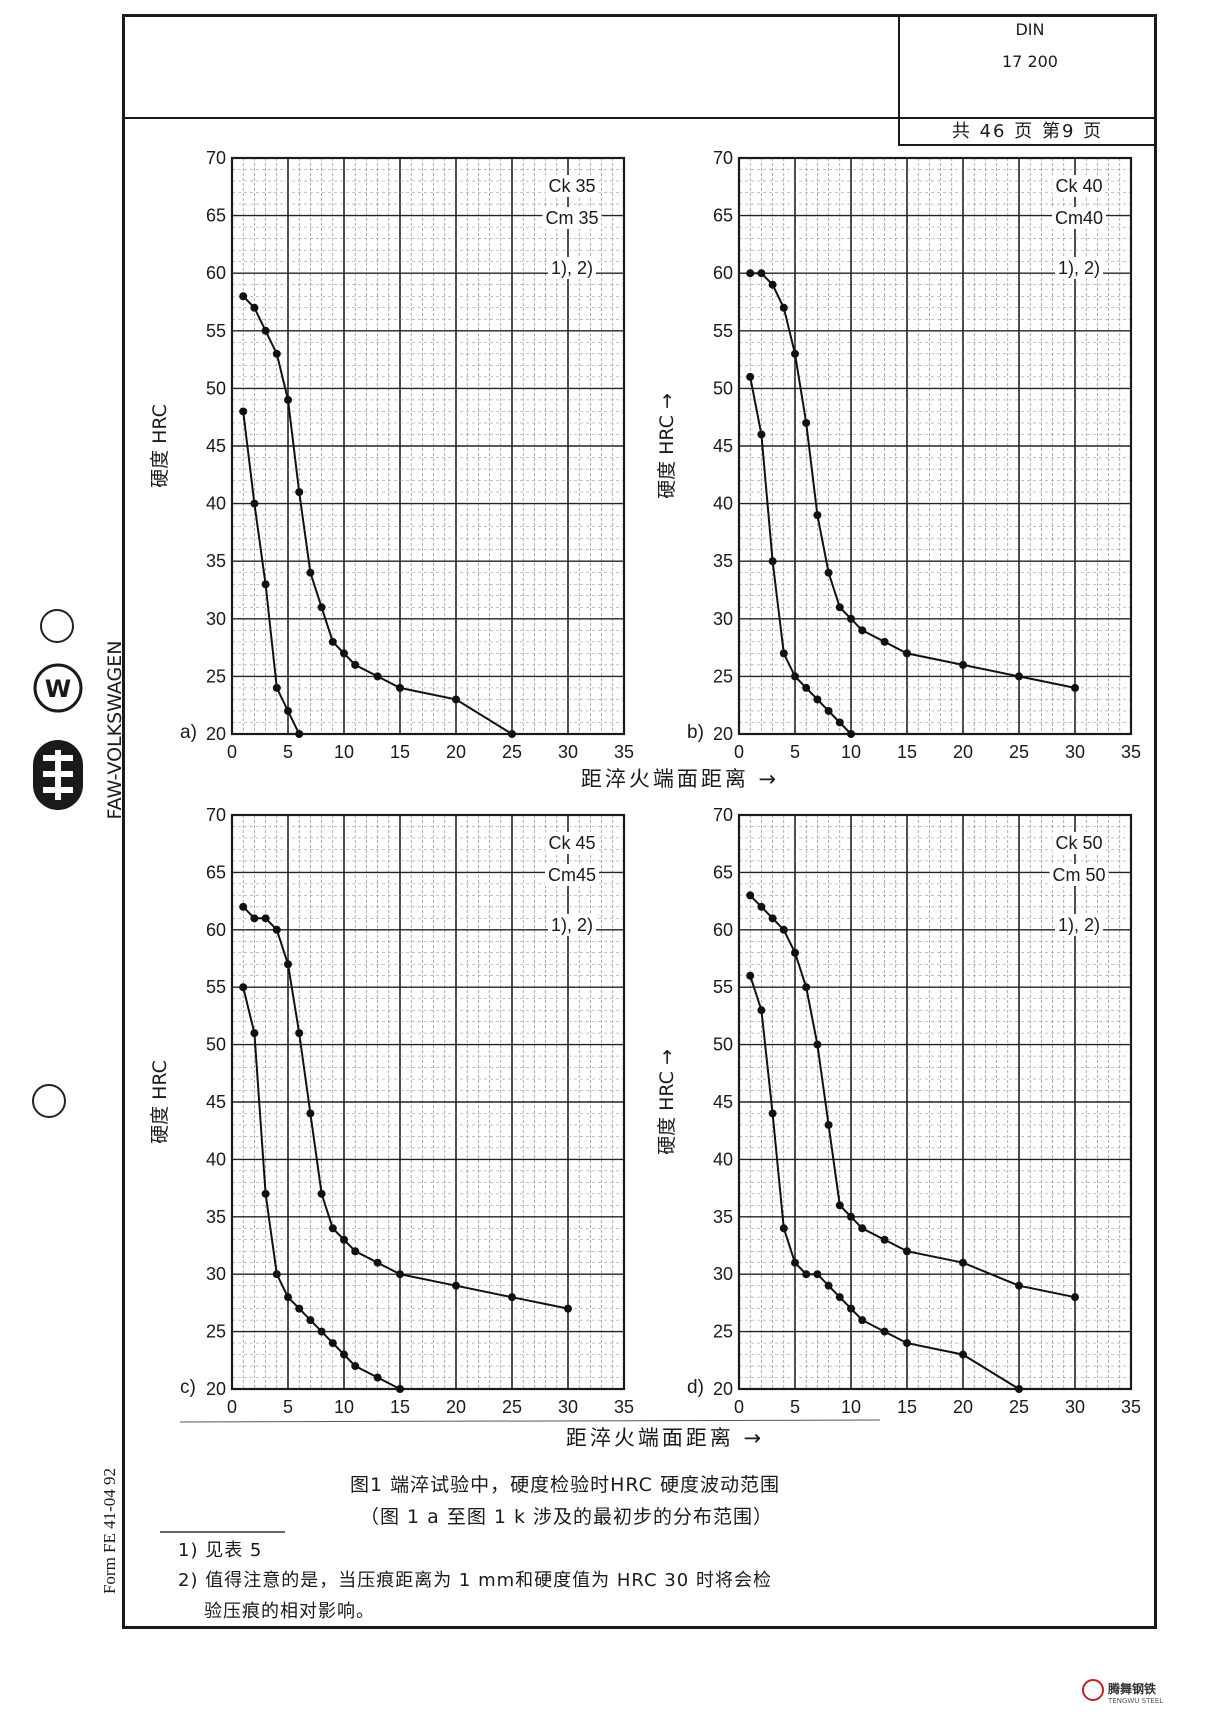 The height and width of the screenshot is (1717, 1213). What do you see at coordinates (288, 1407) in the screenshot?
I see `x-tick-label: 5` at bounding box center [288, 1407].